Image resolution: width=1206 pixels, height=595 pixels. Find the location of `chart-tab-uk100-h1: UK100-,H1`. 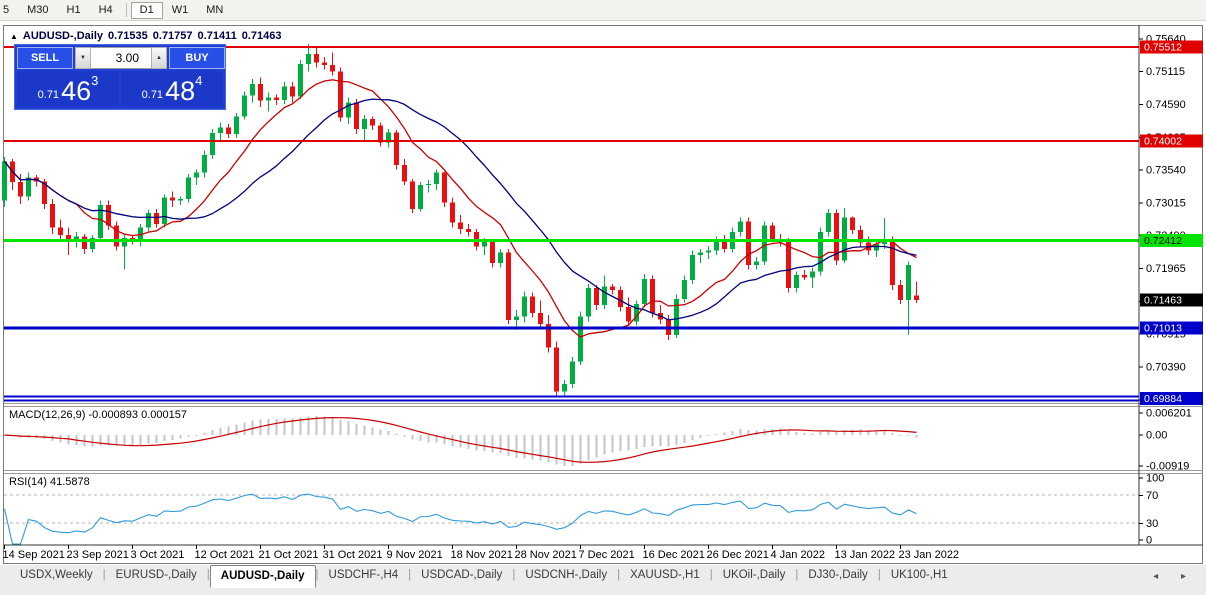

chart-tab-uk100-h1: UK100-,H1 is located at coordinates (919, 575).